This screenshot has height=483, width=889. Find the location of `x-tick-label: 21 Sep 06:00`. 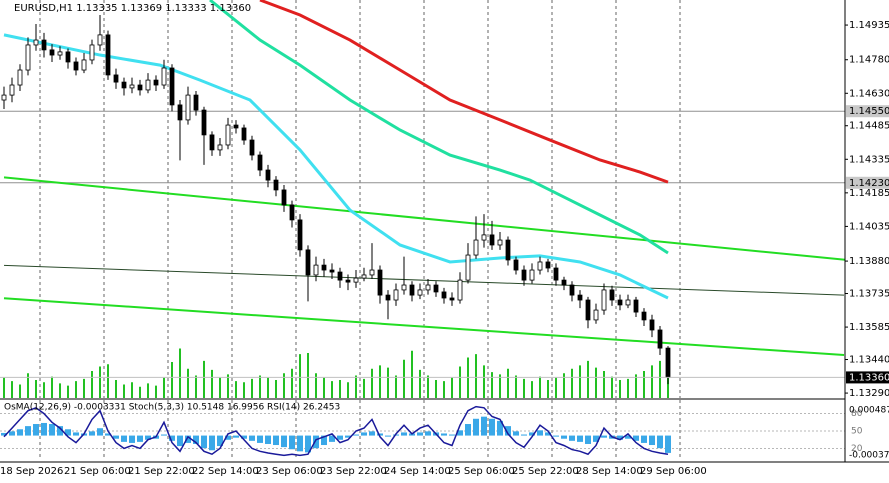

x-tick-label: 21 Sep 06:00 is located at coordinates (97, 471).